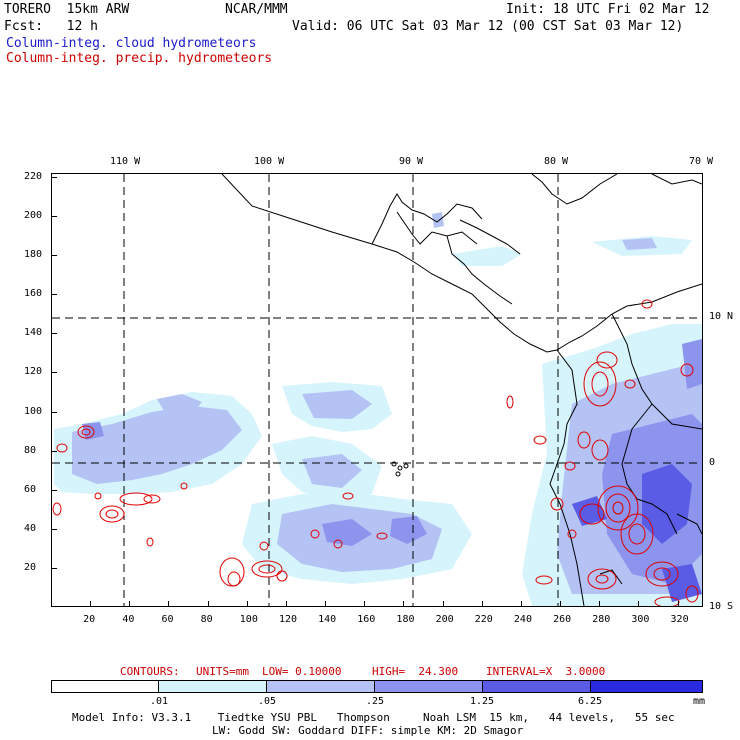  Describe the element at coordinates (248, 619) in the screenshot. I see `x-tick-label: 100` at that location.